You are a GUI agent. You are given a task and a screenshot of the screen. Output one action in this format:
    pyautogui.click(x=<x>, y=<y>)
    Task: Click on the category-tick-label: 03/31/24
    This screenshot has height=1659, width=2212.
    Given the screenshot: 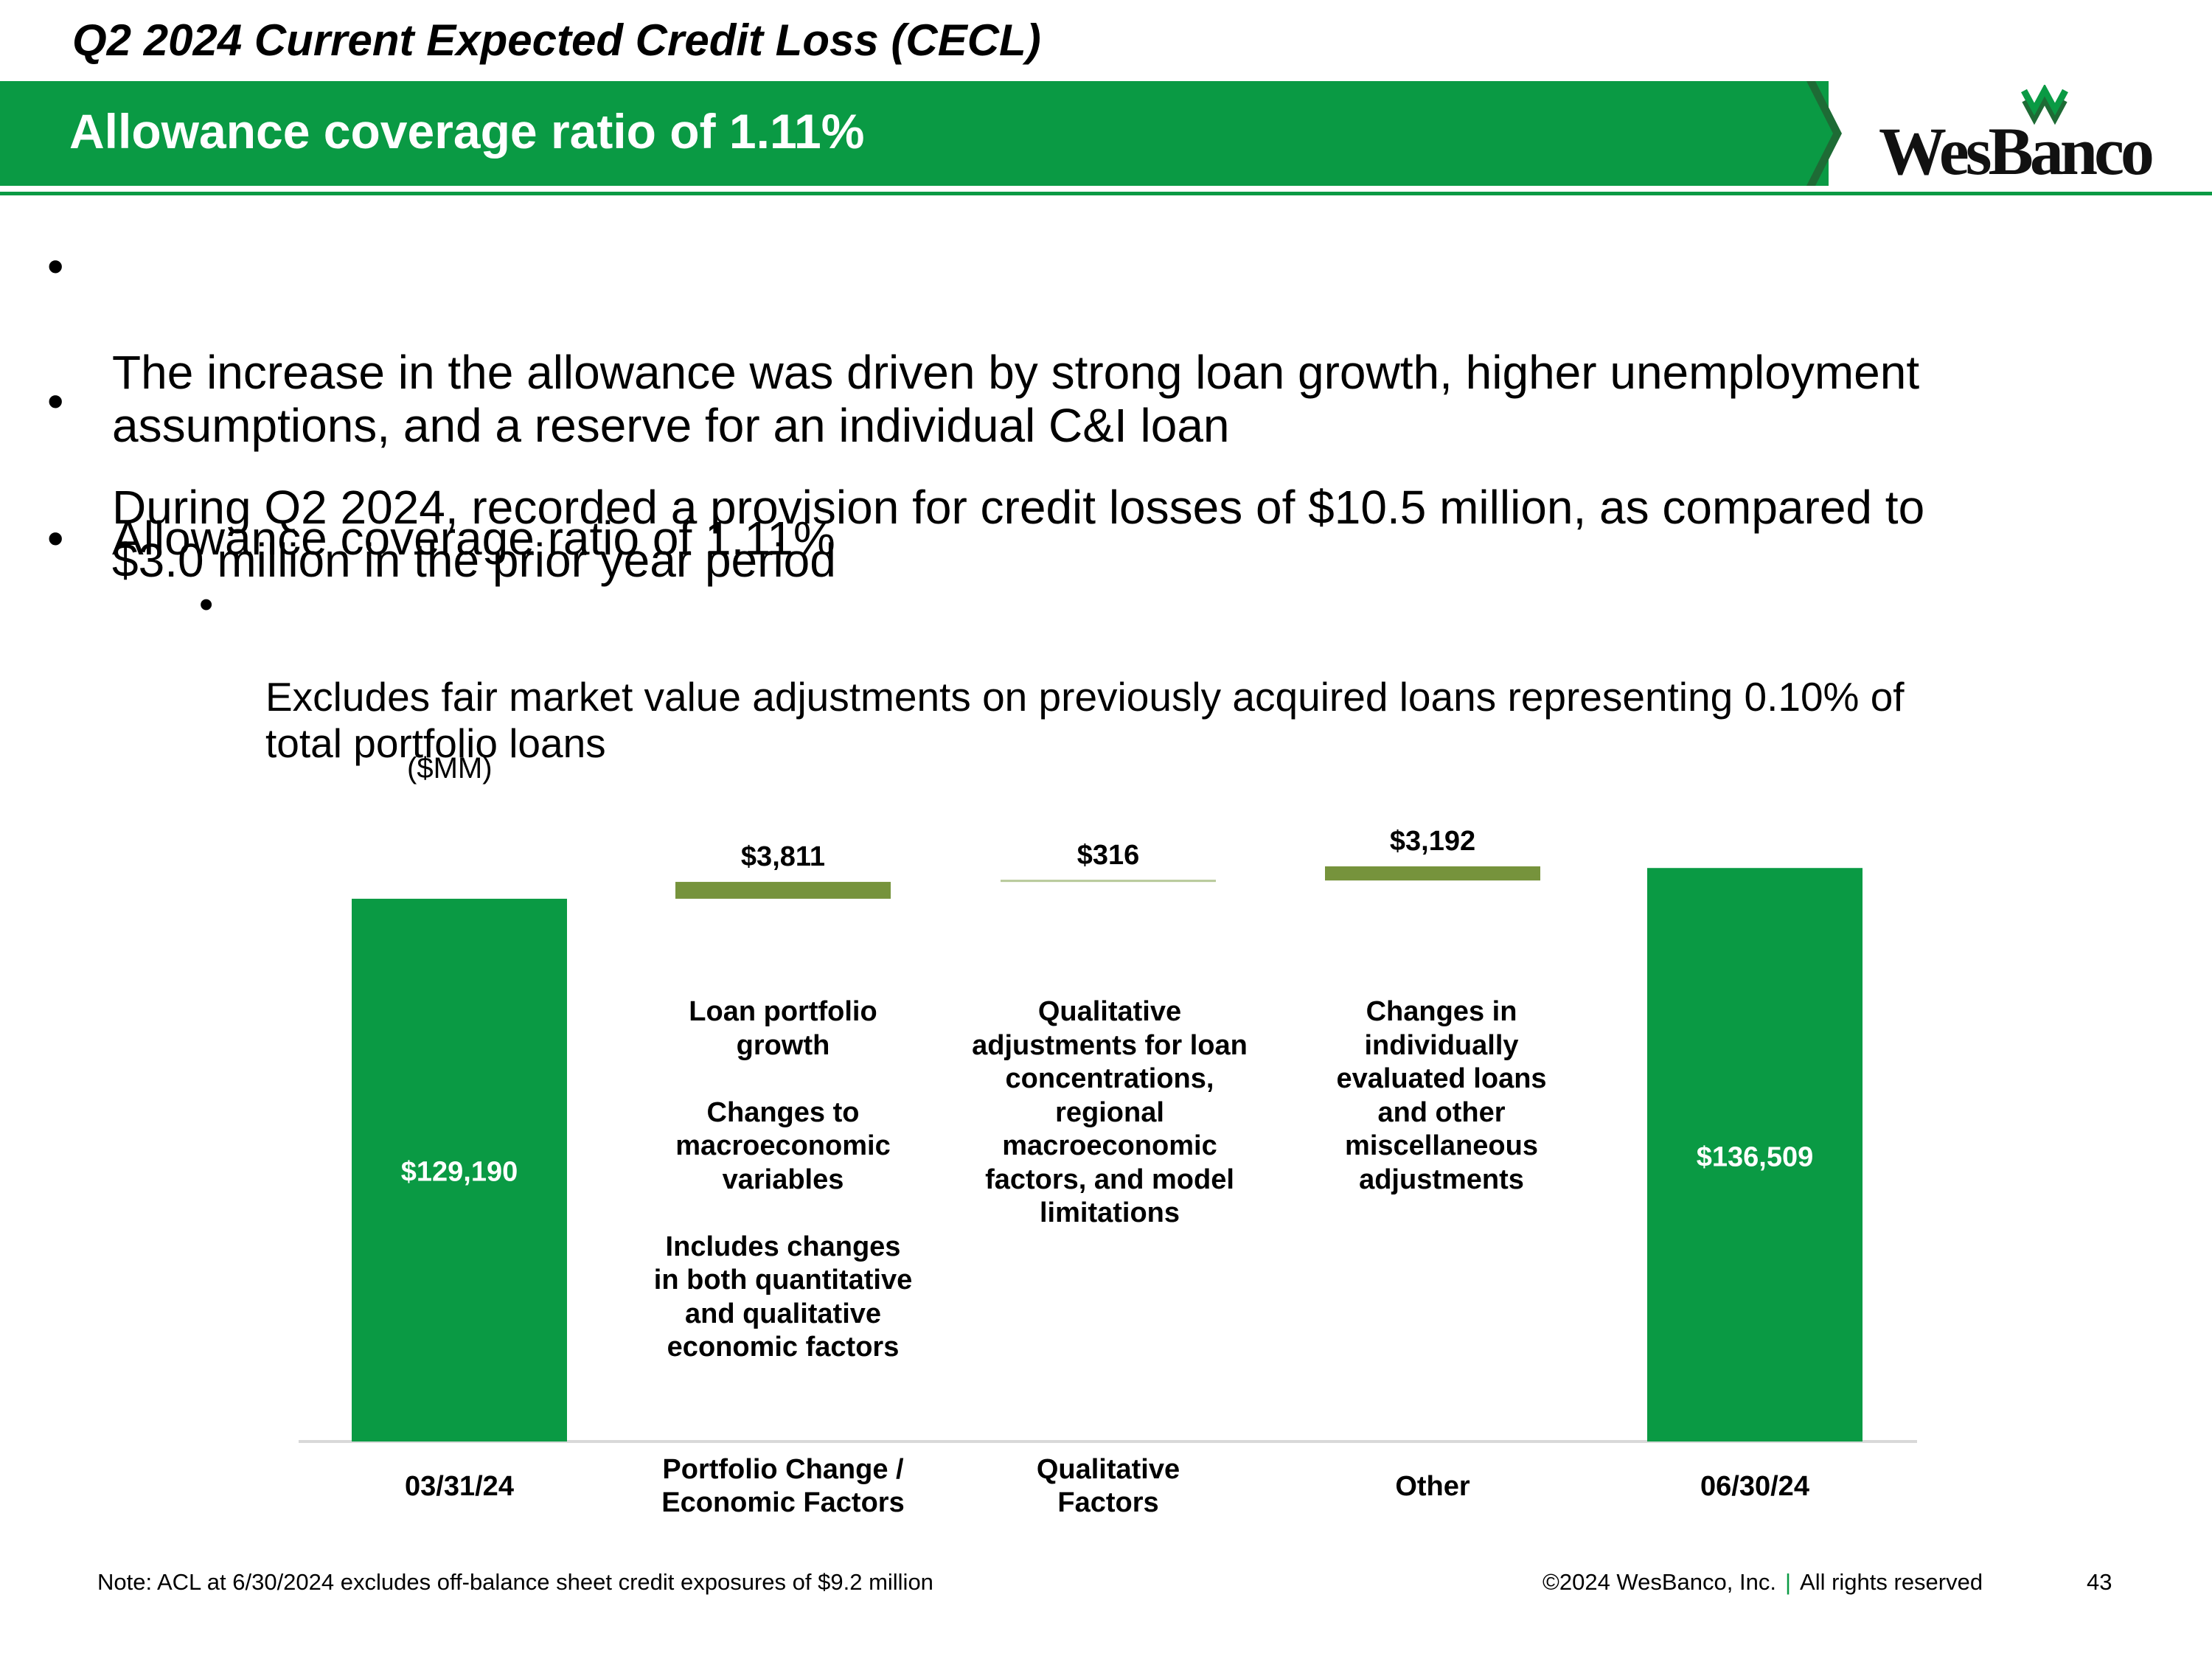 What is the action you would take?
    pyautogui.click(x=459, y=1486)
    